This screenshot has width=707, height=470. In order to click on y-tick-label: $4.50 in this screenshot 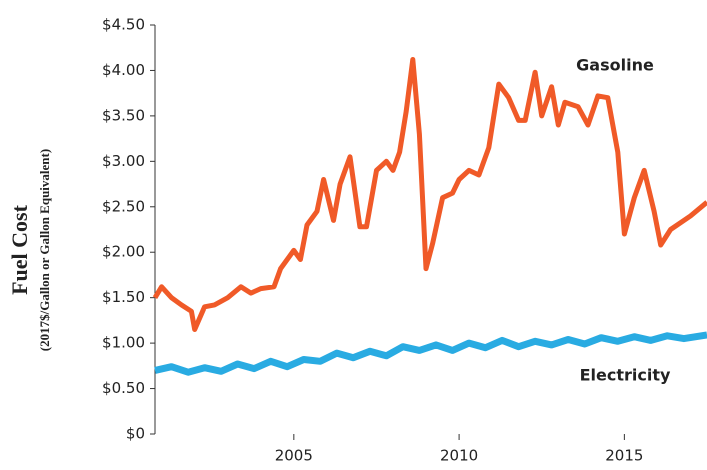, I will do `click(123, 25)`.